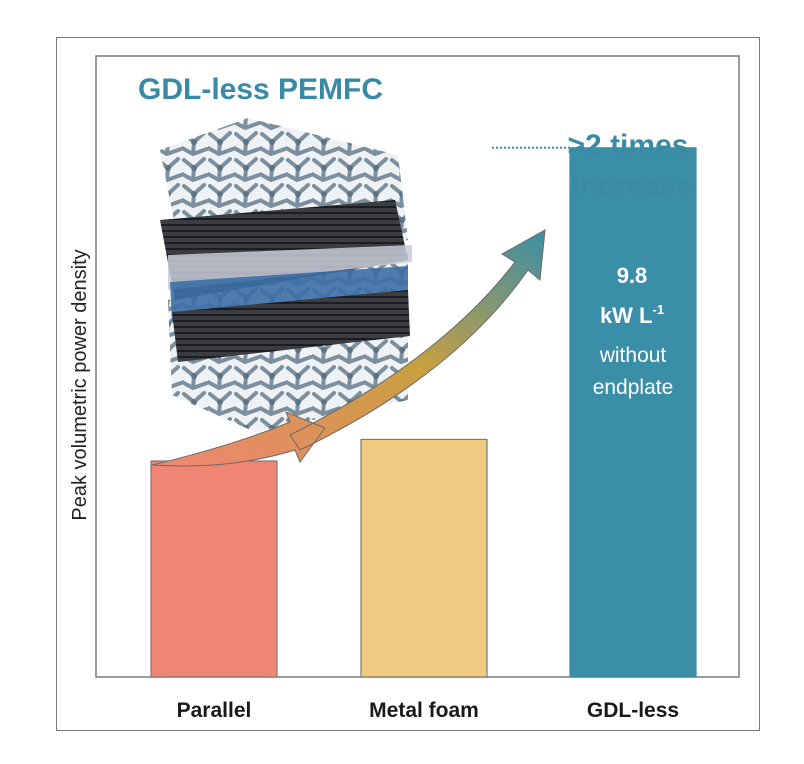  What do you see at coordinates (286, 275) in the screenshot?
I see `porous-foam-membrane-stack-icon` at bounding box center [286, 275].